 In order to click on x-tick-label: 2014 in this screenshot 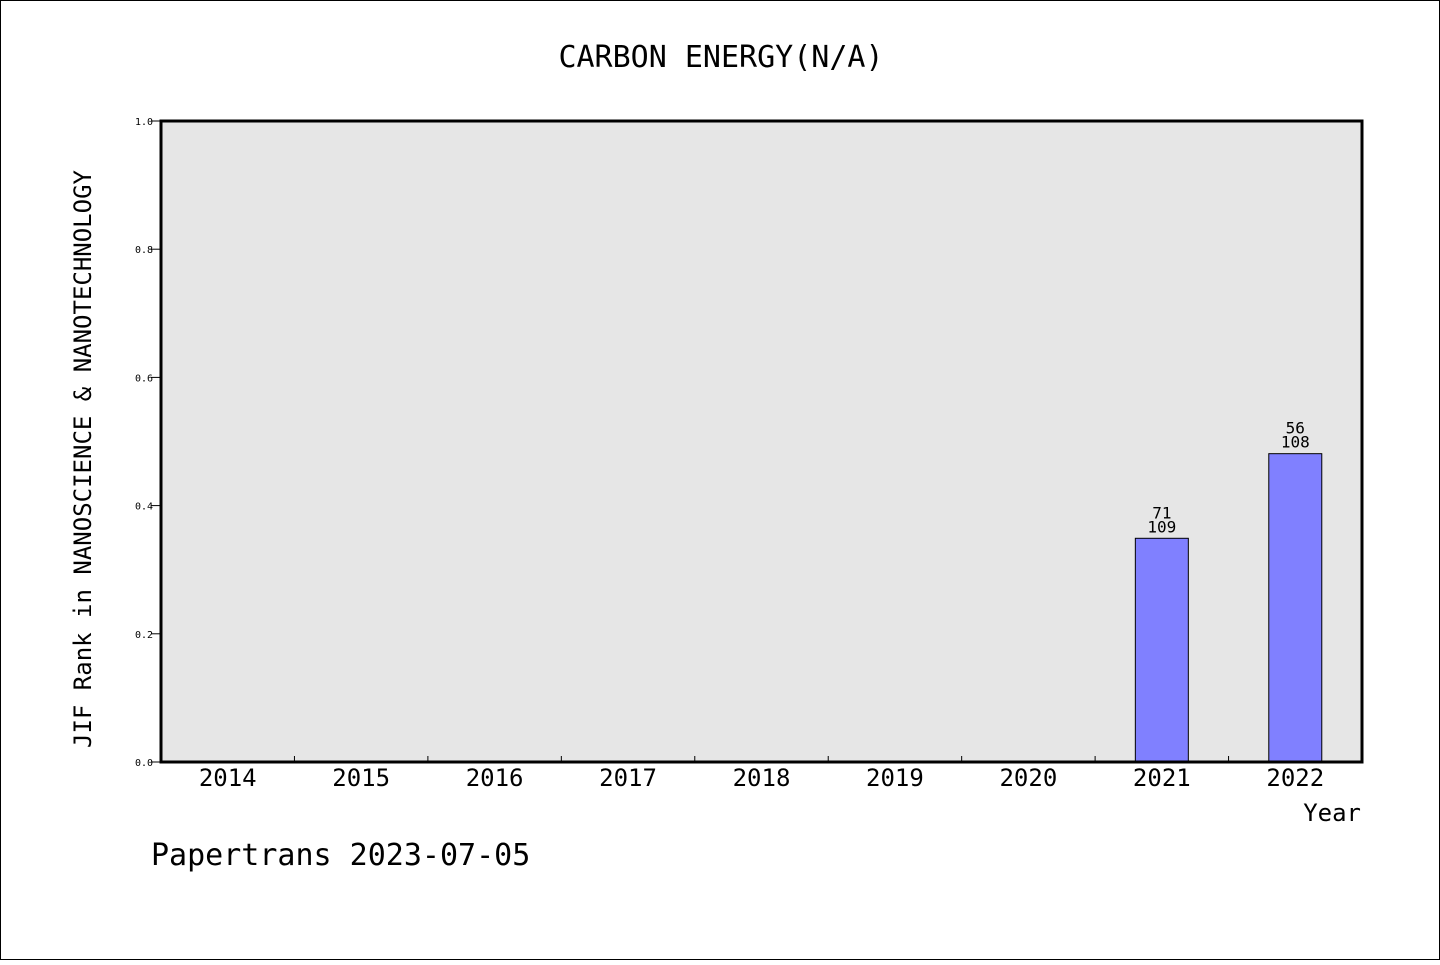, I will do `click(228, 778)`.